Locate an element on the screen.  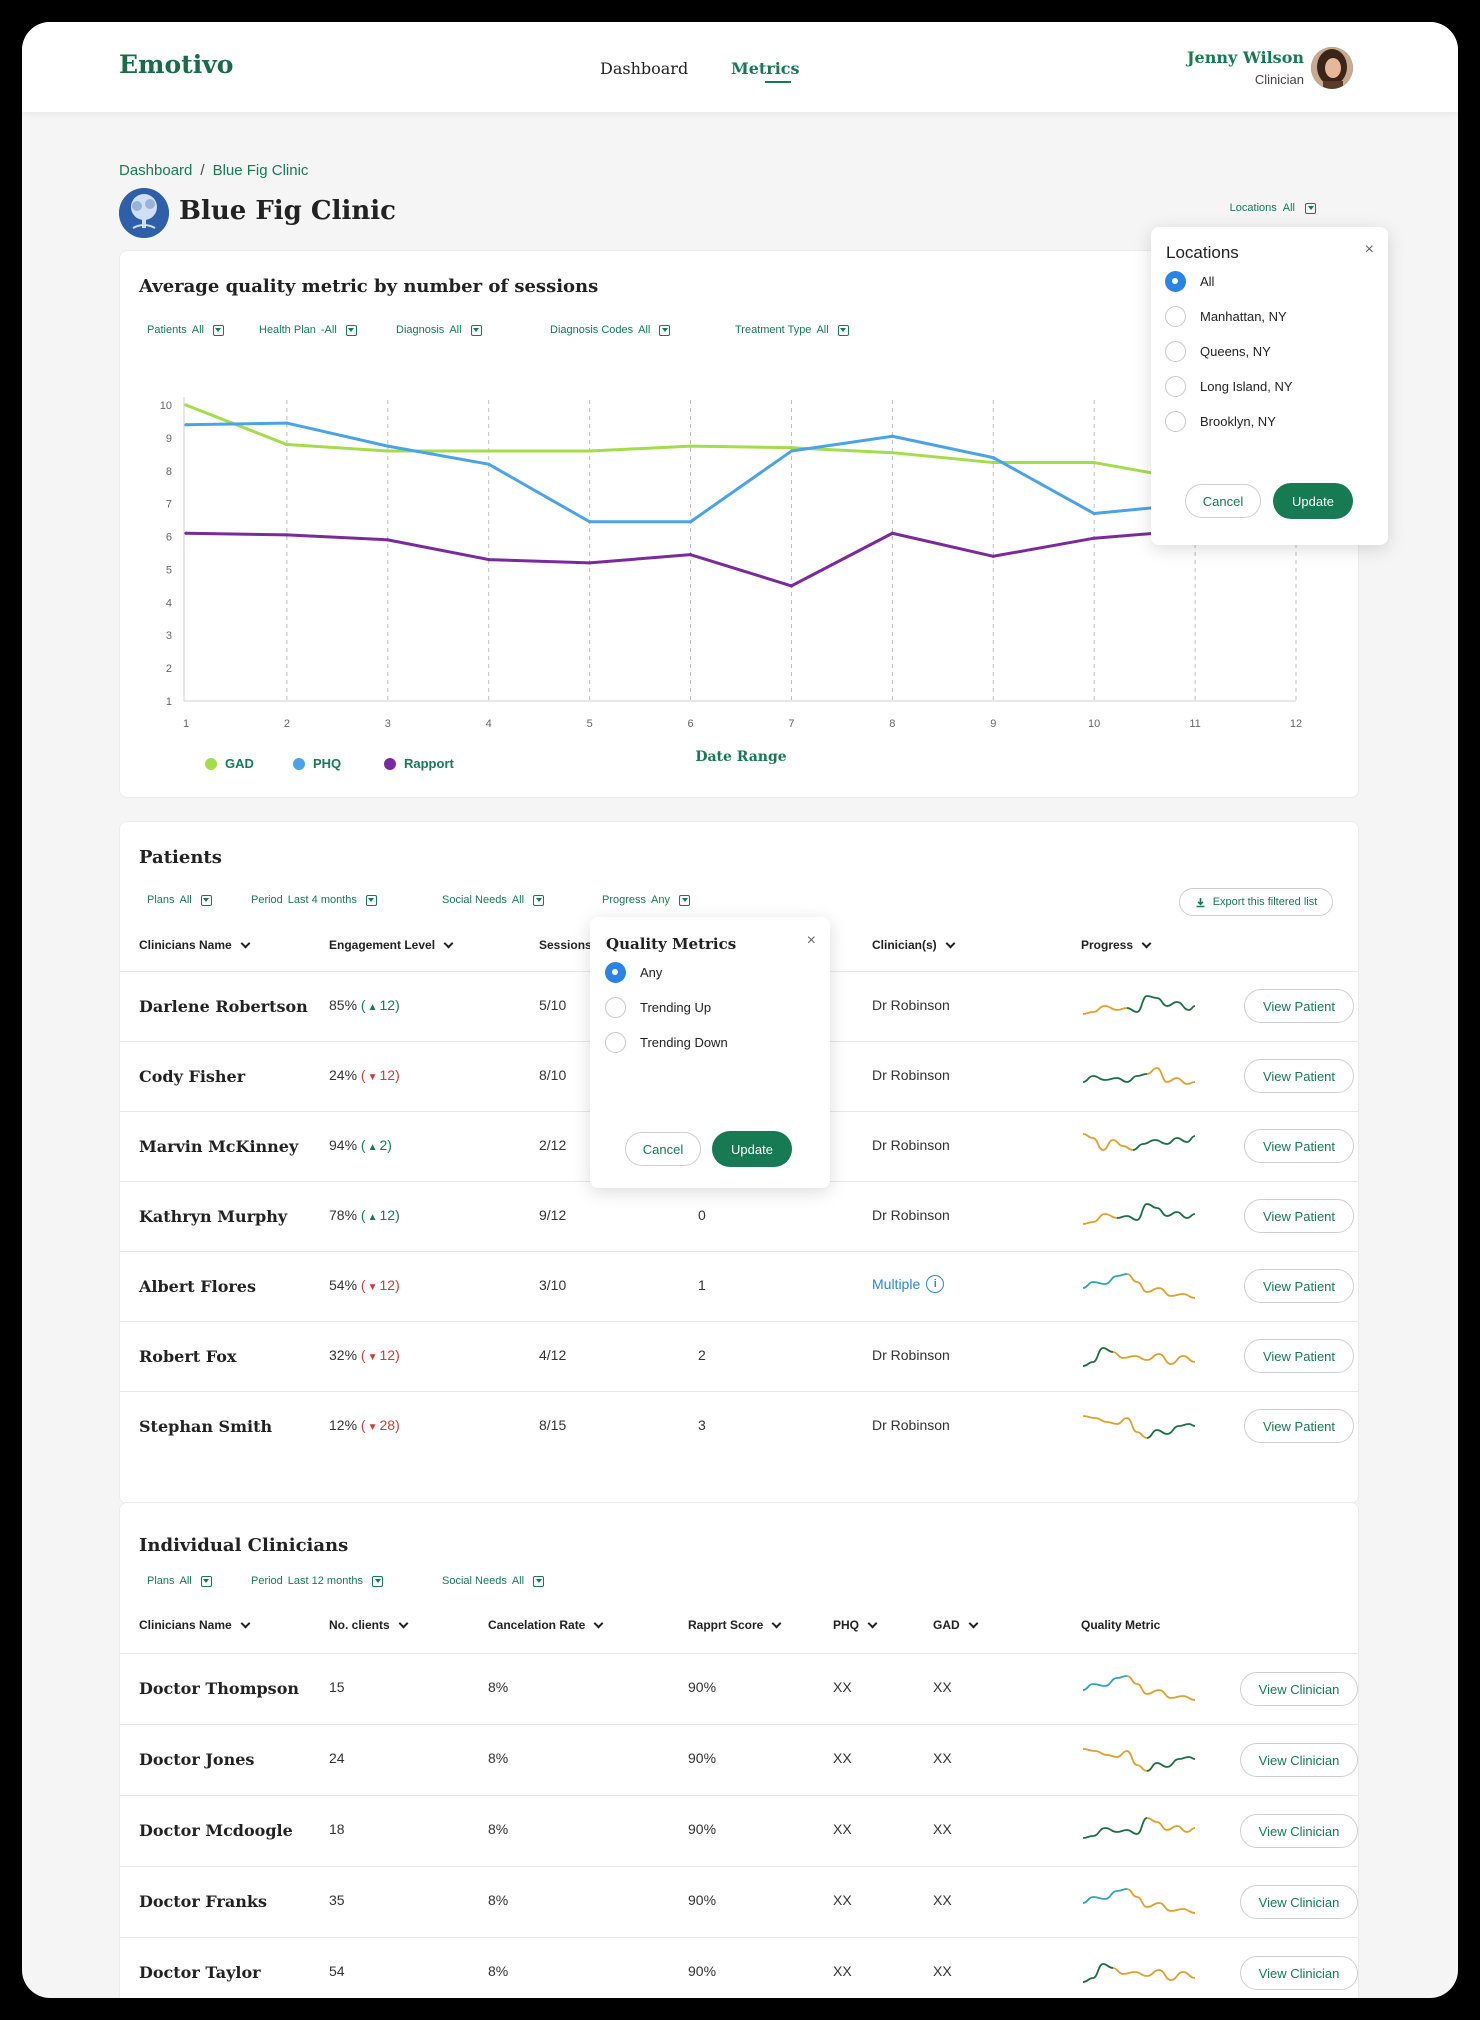
legend-item-phq: PHQ is located at coordinates (317, 763).